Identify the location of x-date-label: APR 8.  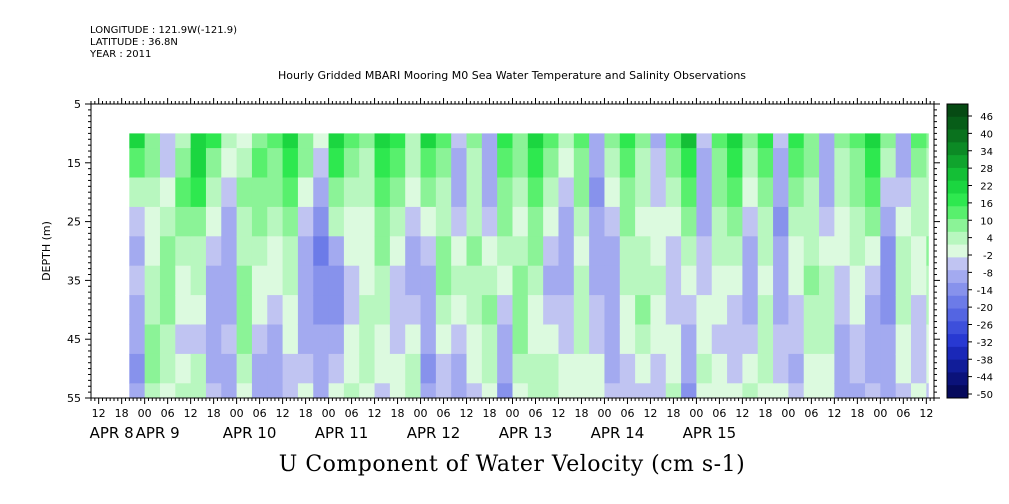
(112, 433).